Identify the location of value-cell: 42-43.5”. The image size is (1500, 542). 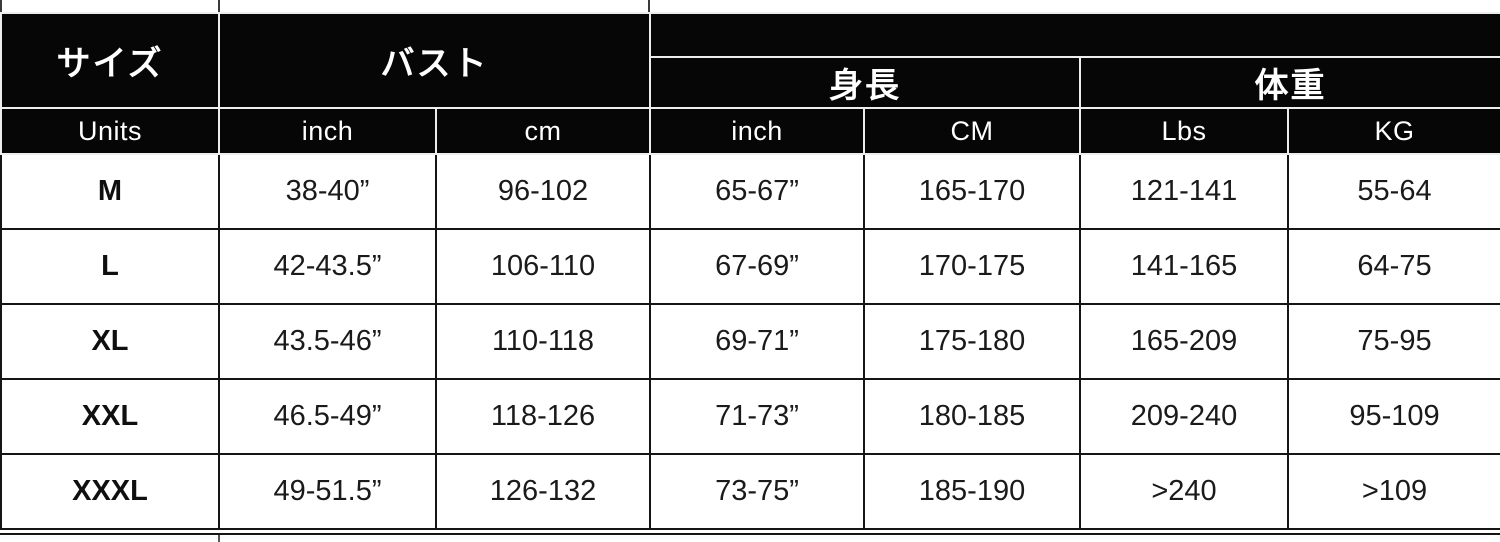
(327, 266).